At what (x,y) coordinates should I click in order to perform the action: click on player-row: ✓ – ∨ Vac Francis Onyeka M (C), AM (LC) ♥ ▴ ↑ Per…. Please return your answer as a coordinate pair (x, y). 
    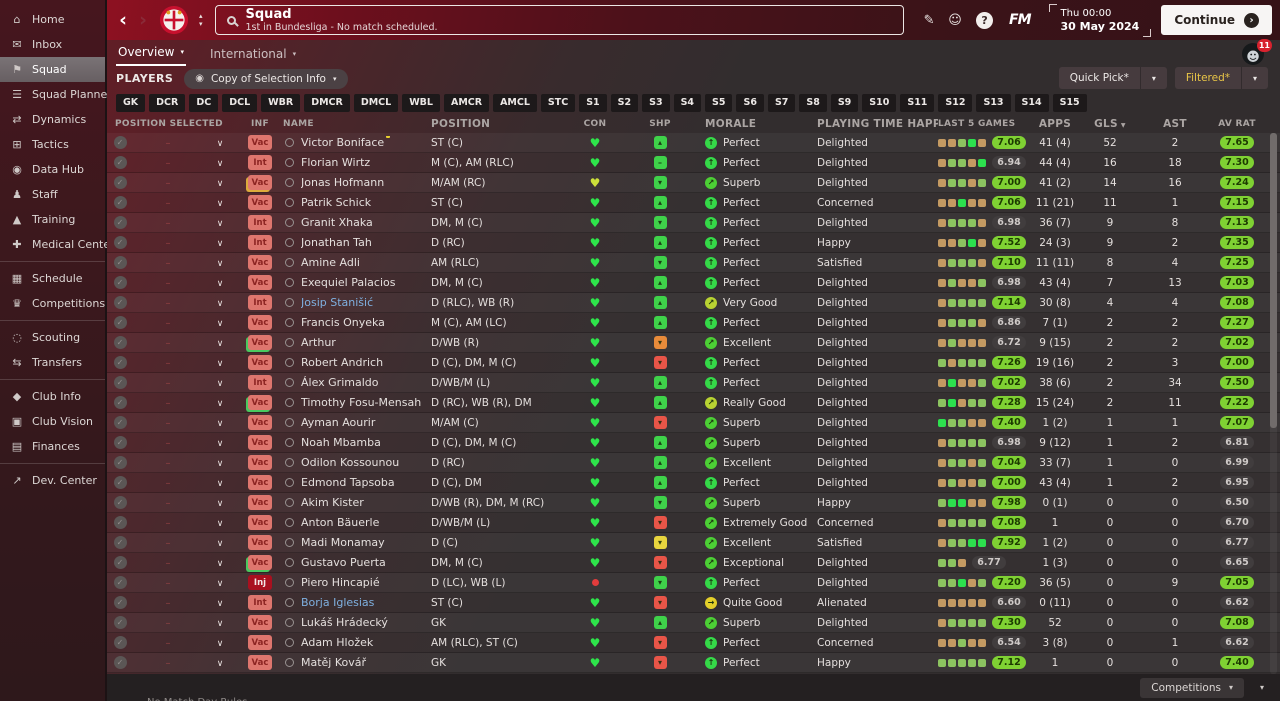
    Looking at the image, I should click on (693, 323).